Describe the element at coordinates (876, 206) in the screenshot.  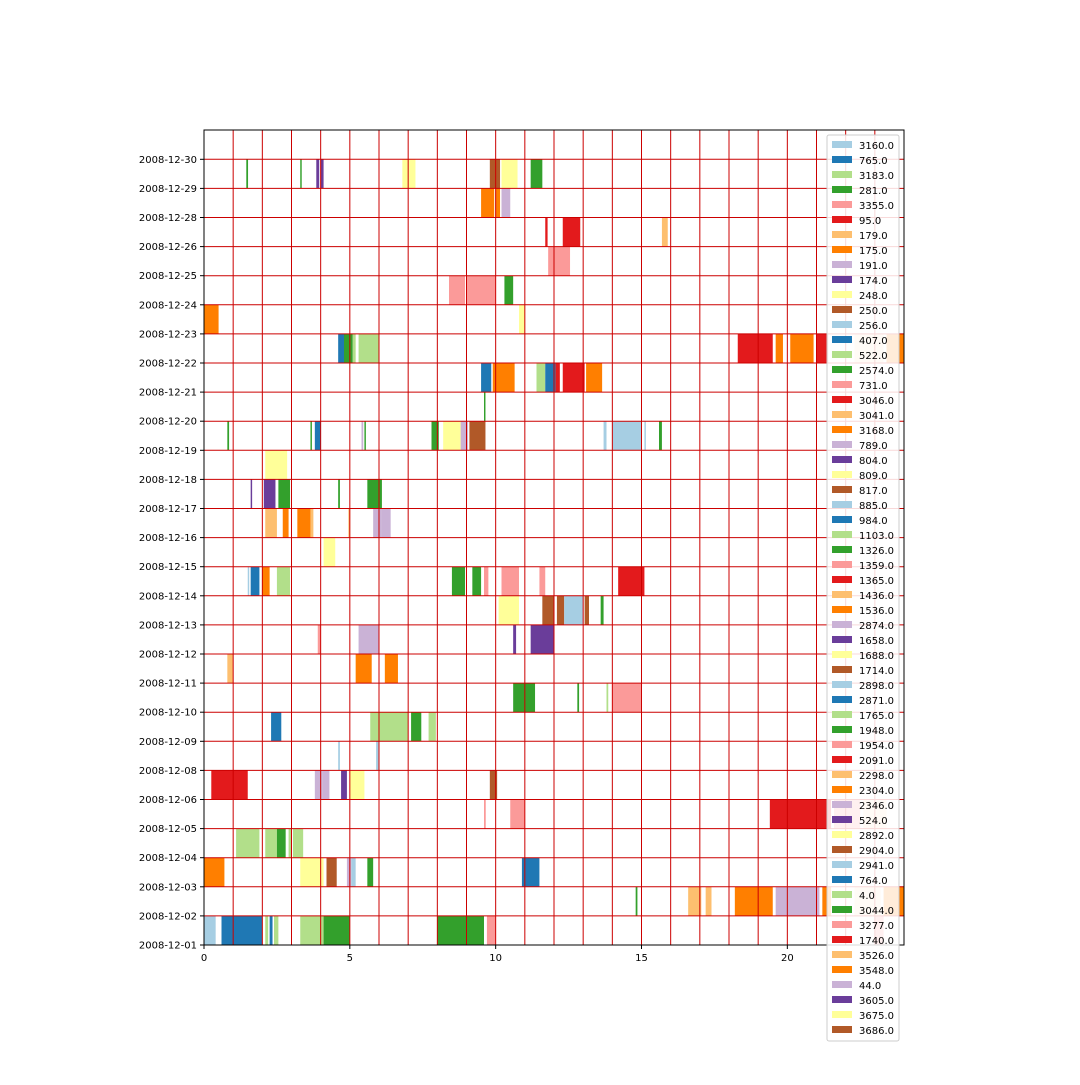
I see `legend-label: 3355.0` at that location.